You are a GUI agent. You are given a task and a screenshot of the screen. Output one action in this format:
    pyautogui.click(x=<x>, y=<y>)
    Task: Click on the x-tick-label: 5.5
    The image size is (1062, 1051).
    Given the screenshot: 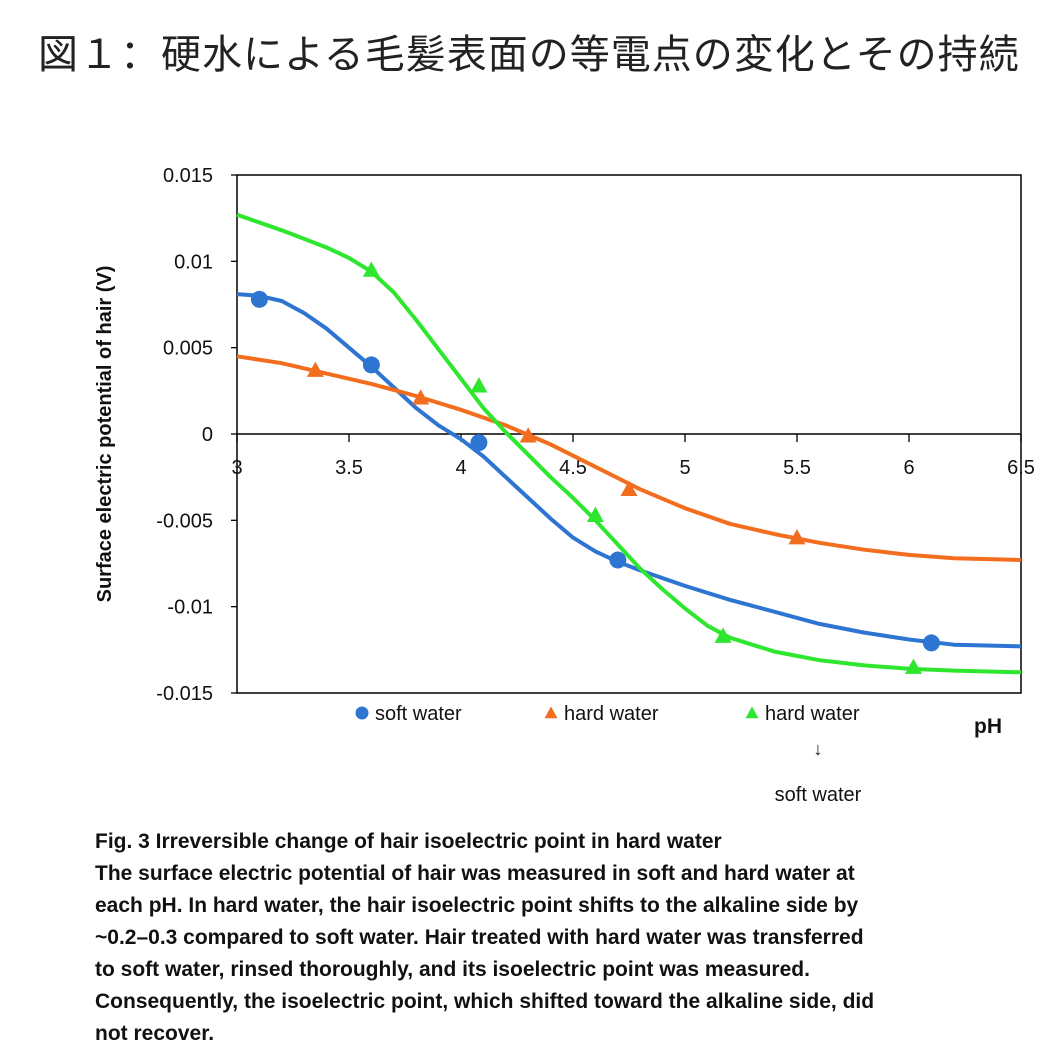 What is the action you would take?
    pyautogui.click(x=797, y=468)
    